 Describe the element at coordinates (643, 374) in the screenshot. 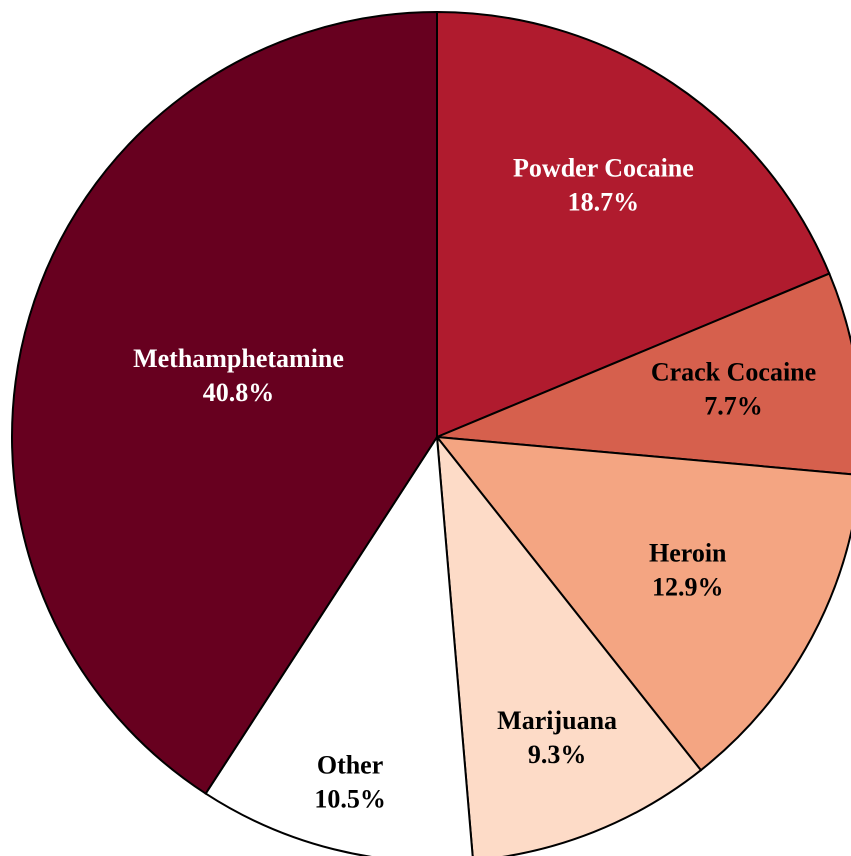

I see `pie-slice` at that location.